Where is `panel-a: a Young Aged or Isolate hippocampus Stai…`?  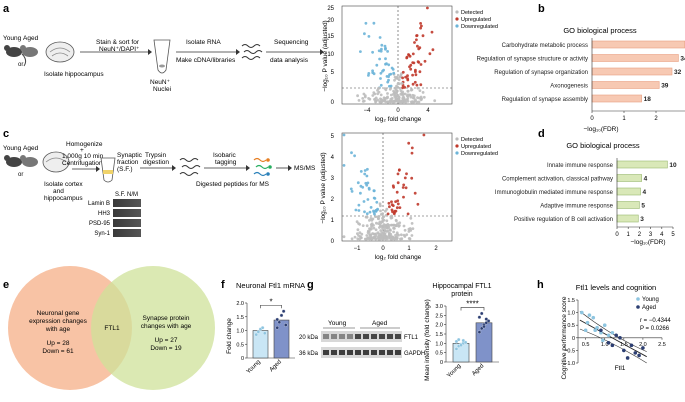 panel-a: a Young Aged or Isolate hippocampus Stai… is located at coordinates (163, 48).